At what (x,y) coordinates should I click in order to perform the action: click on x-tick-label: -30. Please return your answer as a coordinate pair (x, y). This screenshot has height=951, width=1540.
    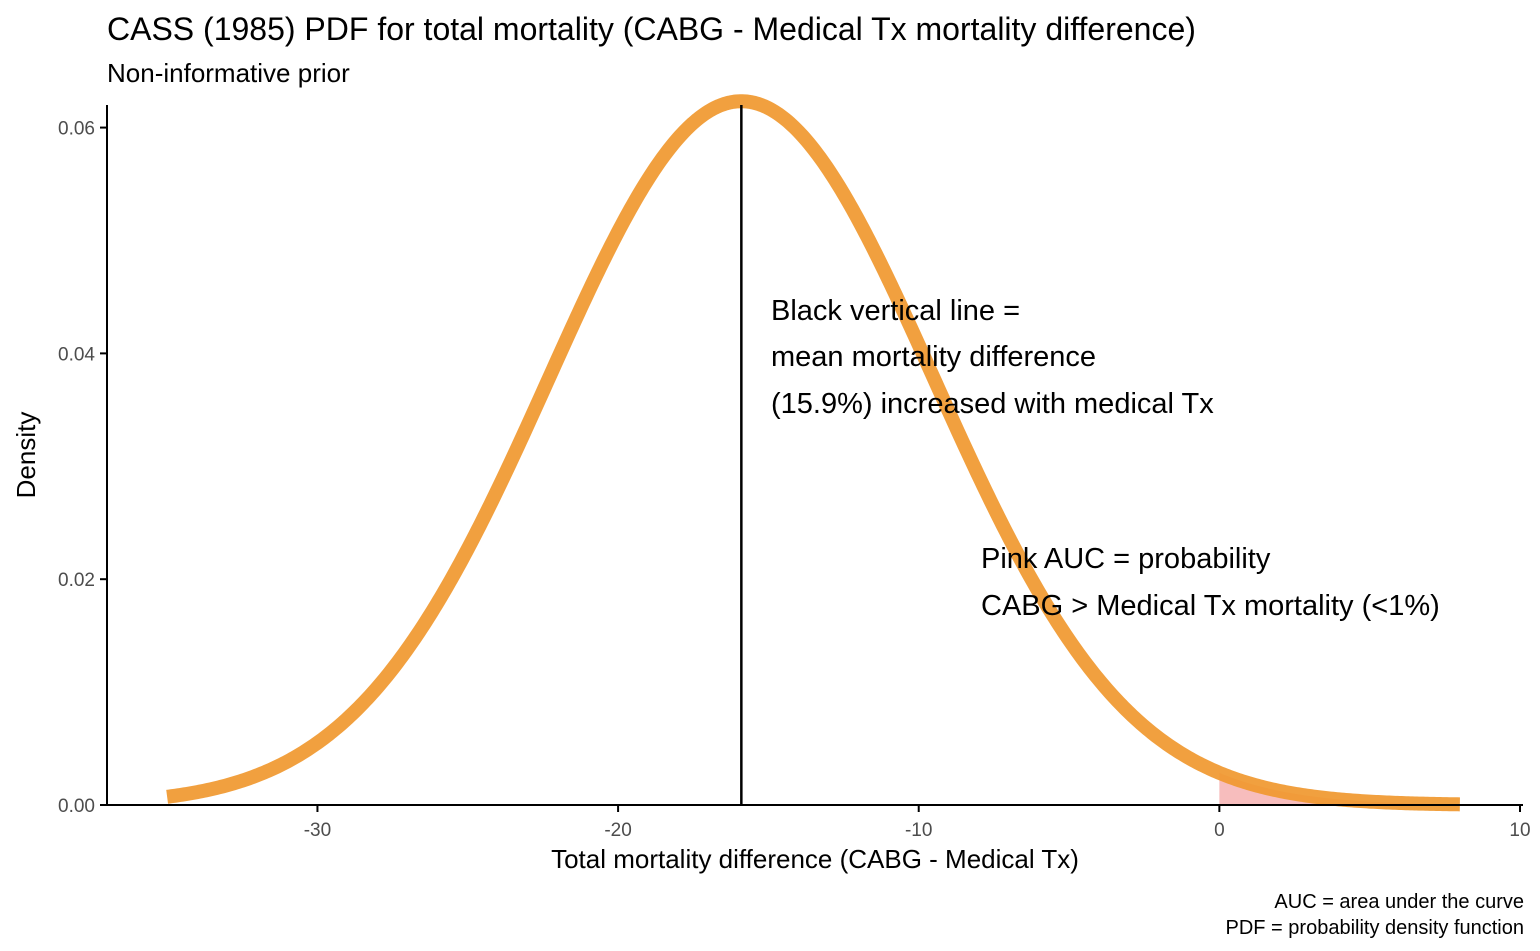
    Looking at the image, I should click on (317, 830).